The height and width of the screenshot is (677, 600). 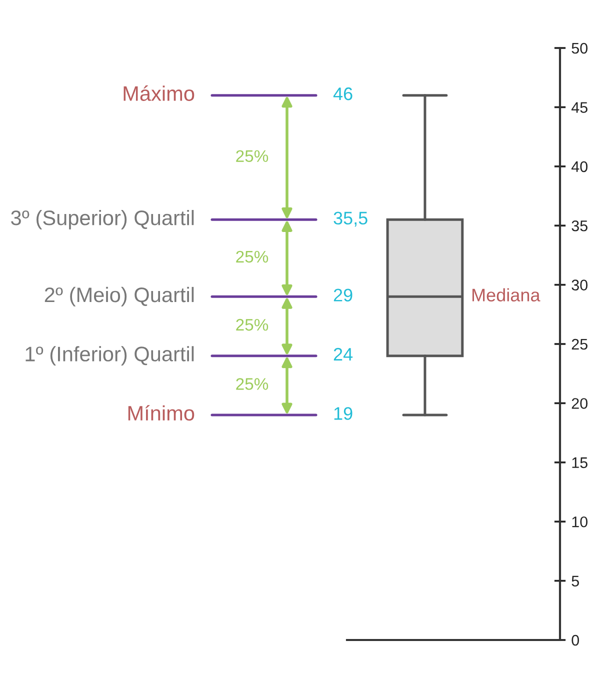 I want to click on text: 3º (Superior) Quartil, so click(x=102, y=220).